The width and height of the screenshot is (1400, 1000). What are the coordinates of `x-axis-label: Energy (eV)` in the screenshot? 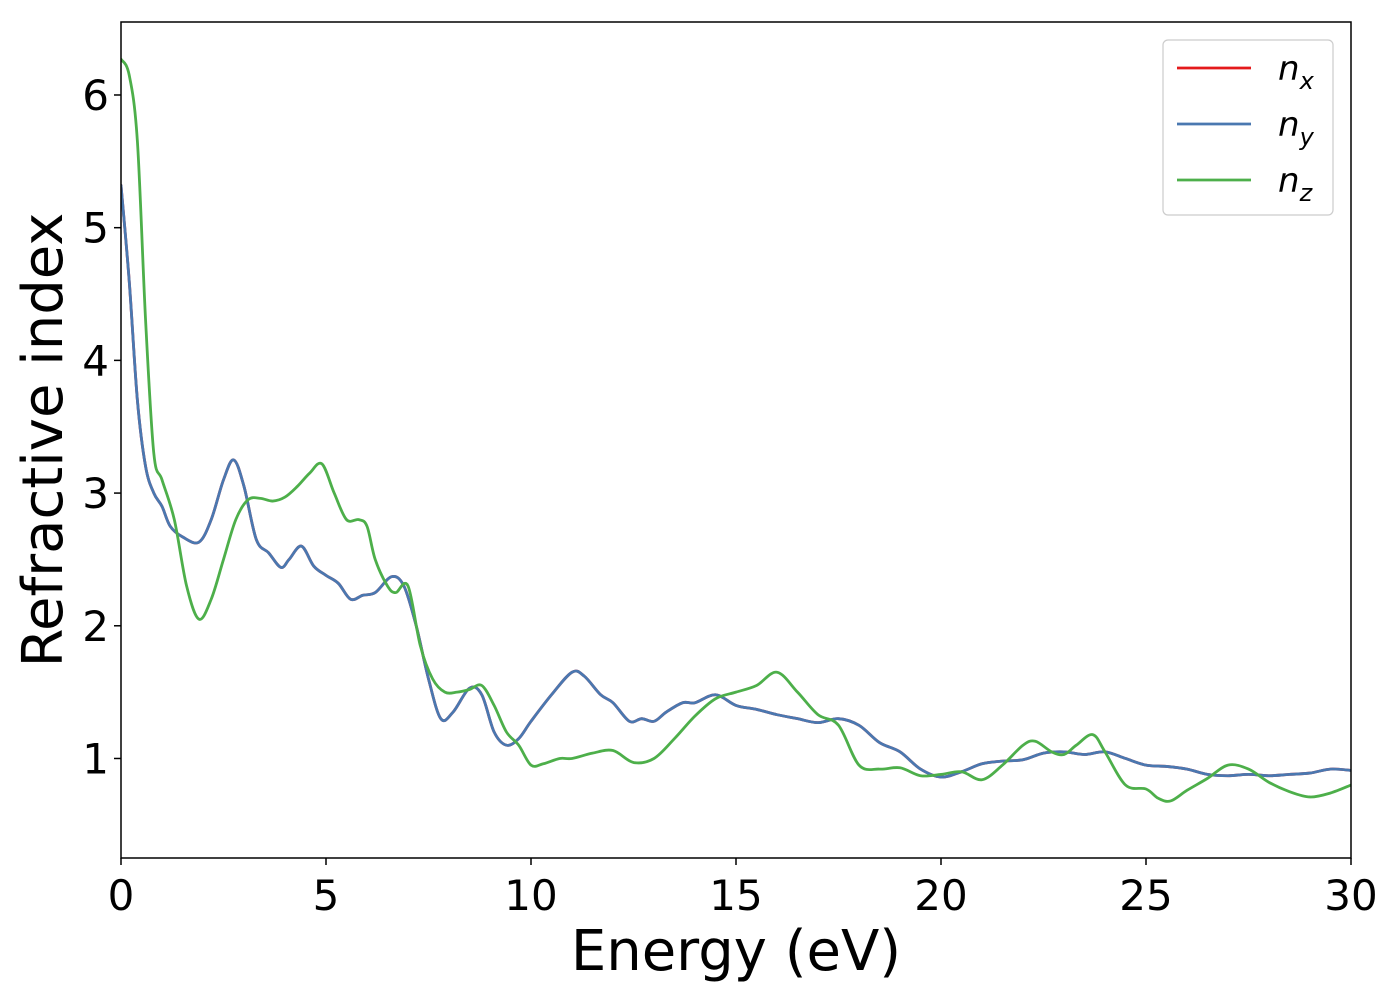 It's located at (736, 951).